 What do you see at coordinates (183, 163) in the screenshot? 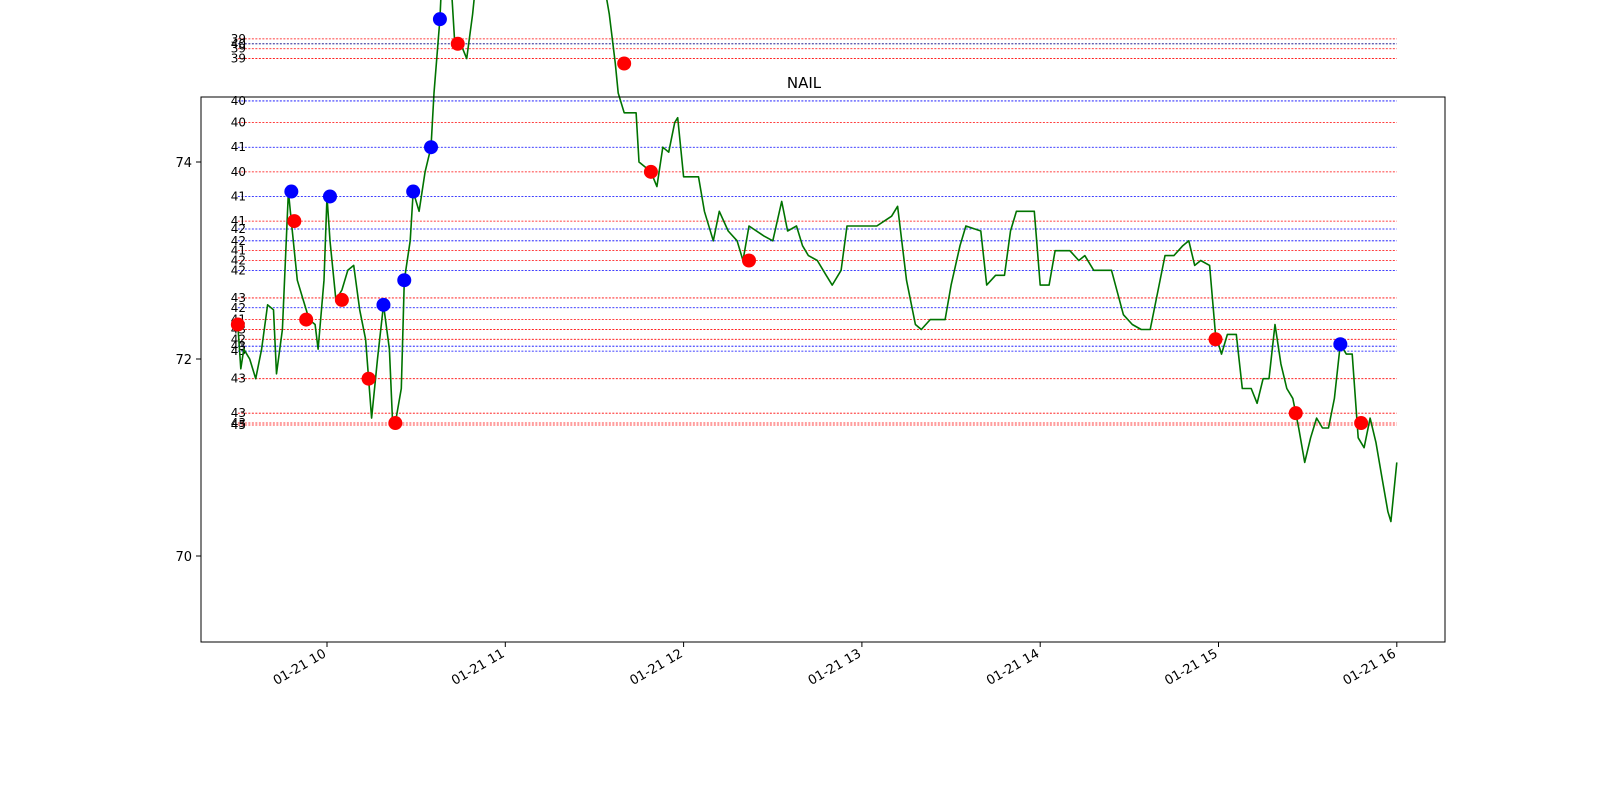
I see `y-tick-label: 74` at bounding box center [183, 163].